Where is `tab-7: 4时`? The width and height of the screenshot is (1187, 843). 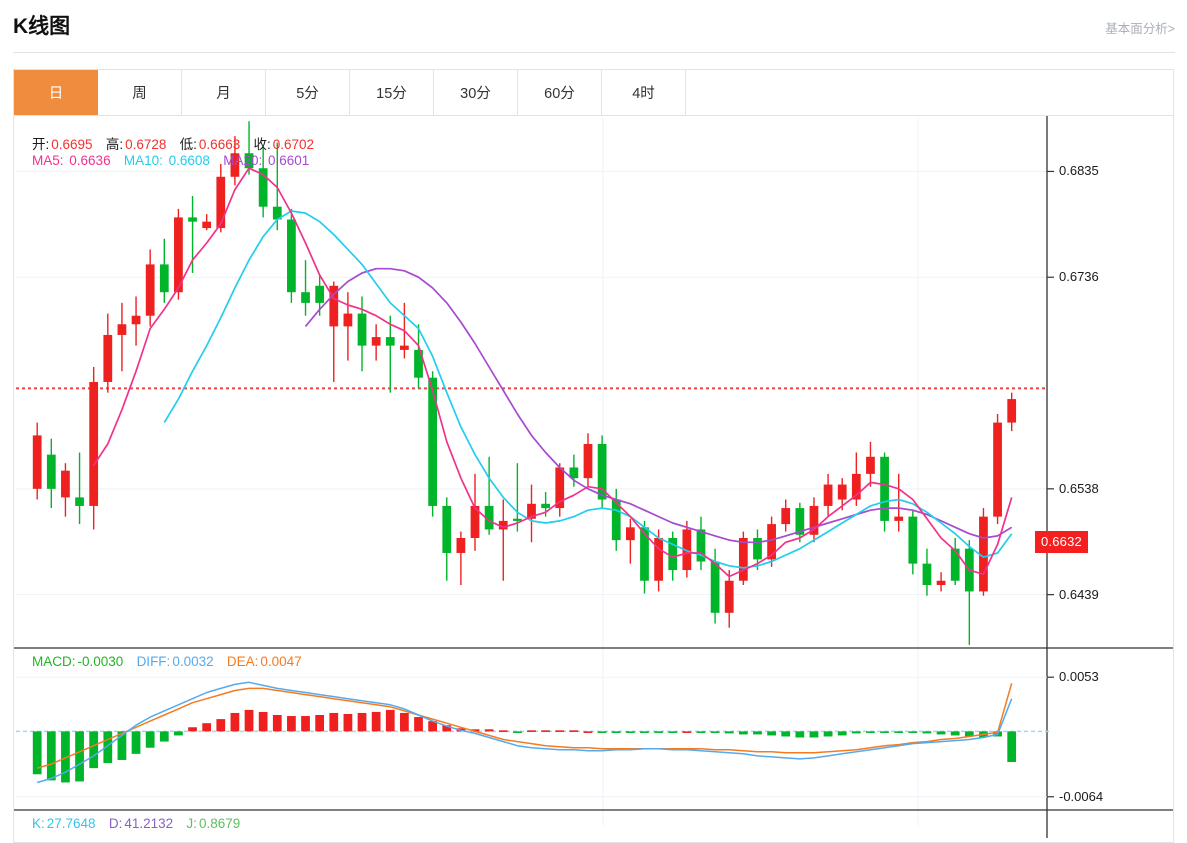
tab-7: 4时 is located at coordinates (644, 92).